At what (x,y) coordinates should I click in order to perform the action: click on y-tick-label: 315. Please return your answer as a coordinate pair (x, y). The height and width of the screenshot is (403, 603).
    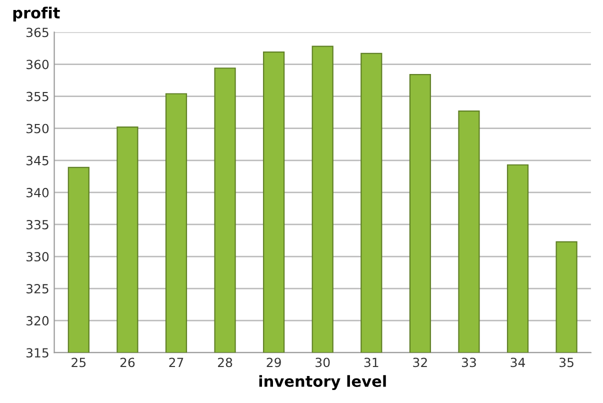
    Looking at the image, I should click on (37, 353).